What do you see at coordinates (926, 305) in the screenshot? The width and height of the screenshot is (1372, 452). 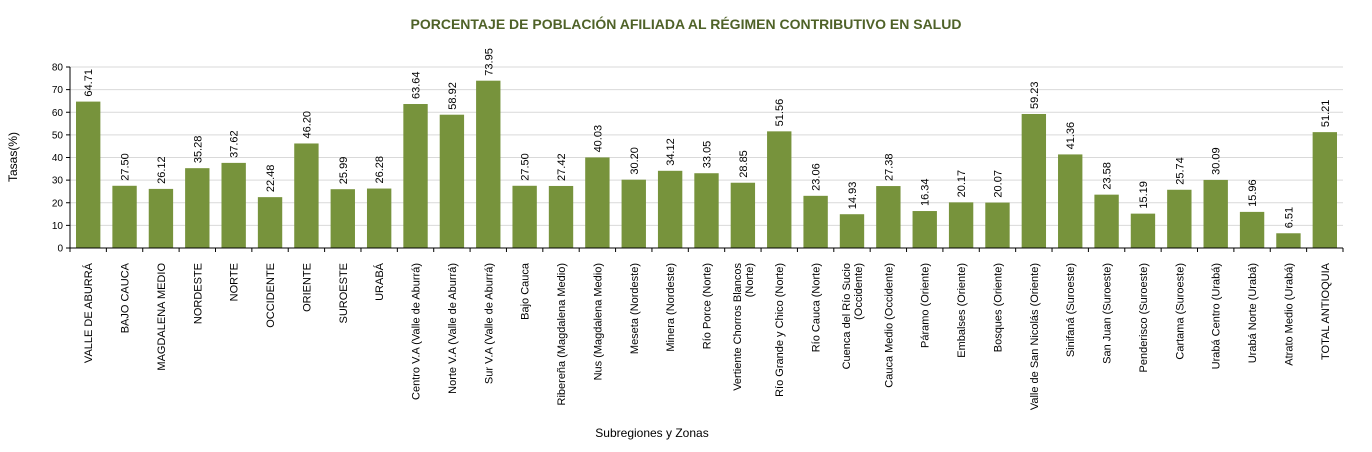 I see `category-label: Páramo (Oriente)` at bounding box center [926, 305].